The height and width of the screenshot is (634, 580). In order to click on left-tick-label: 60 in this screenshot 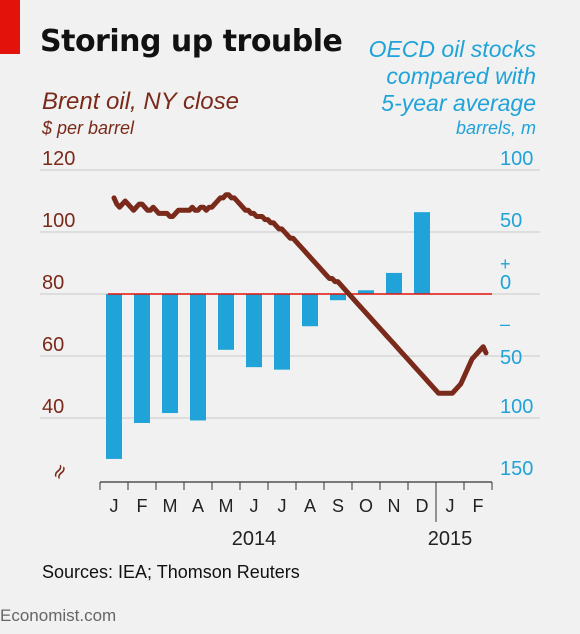, I will do `click(53, 345)`.